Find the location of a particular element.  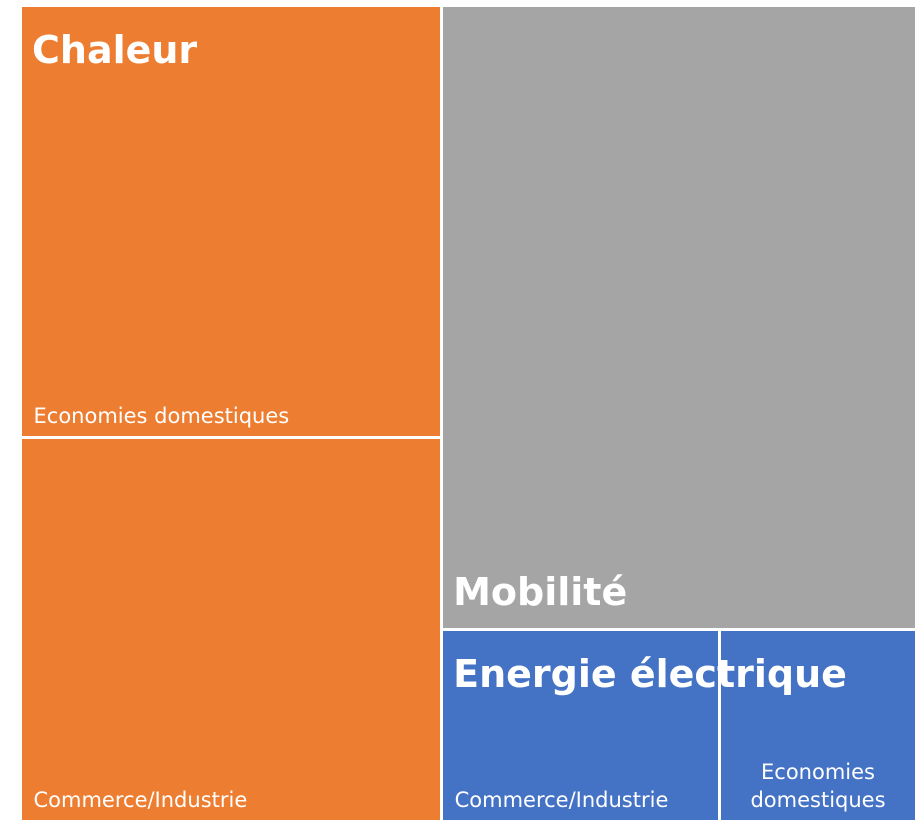

group-label: Chaleur is located at coordinates (115, 50).